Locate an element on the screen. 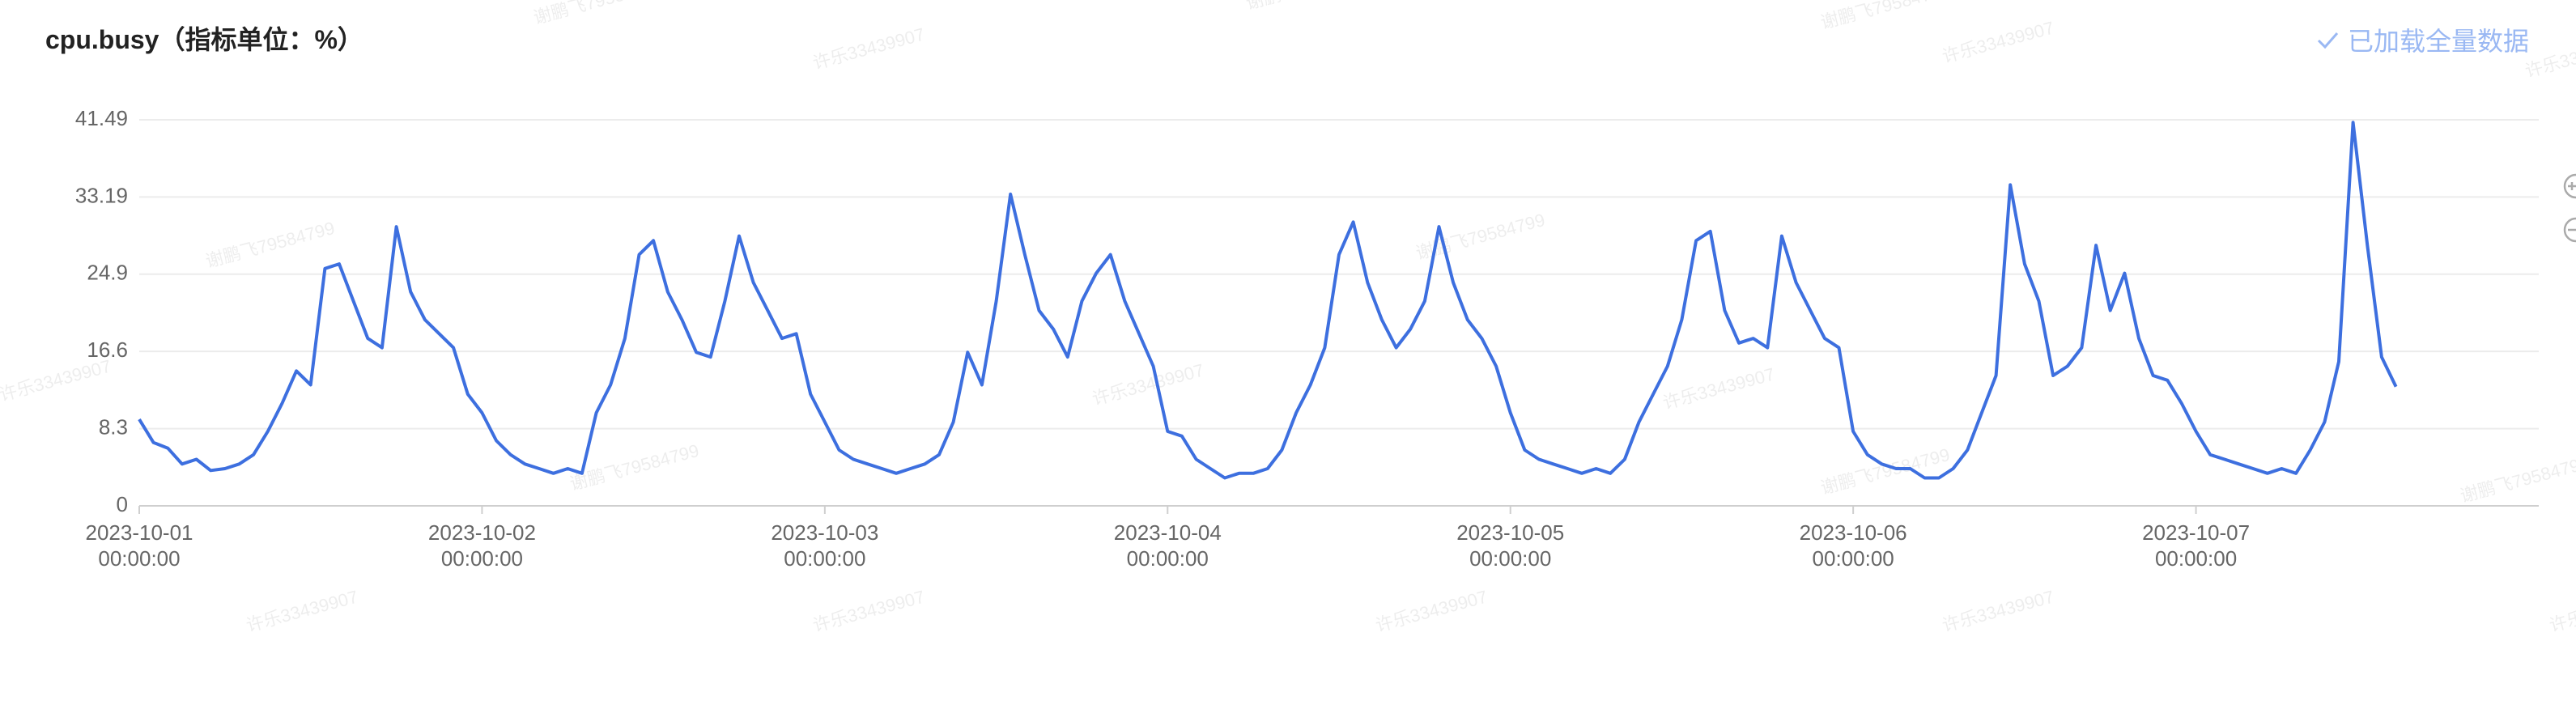  zoom-controls is located at coordinates (2570, 208).